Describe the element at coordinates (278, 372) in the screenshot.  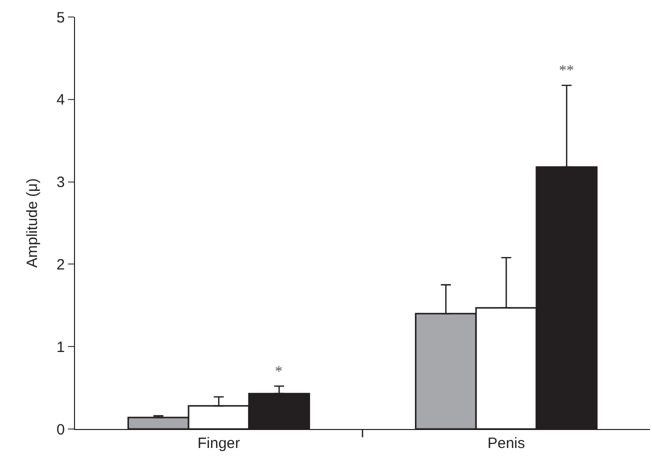
I see `annotation: *` at that location.